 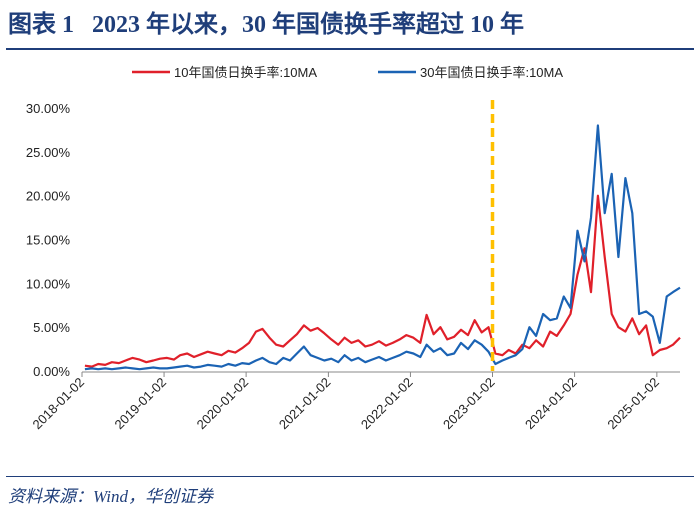 I want to click on source-divider, so click(x=350, y=476).